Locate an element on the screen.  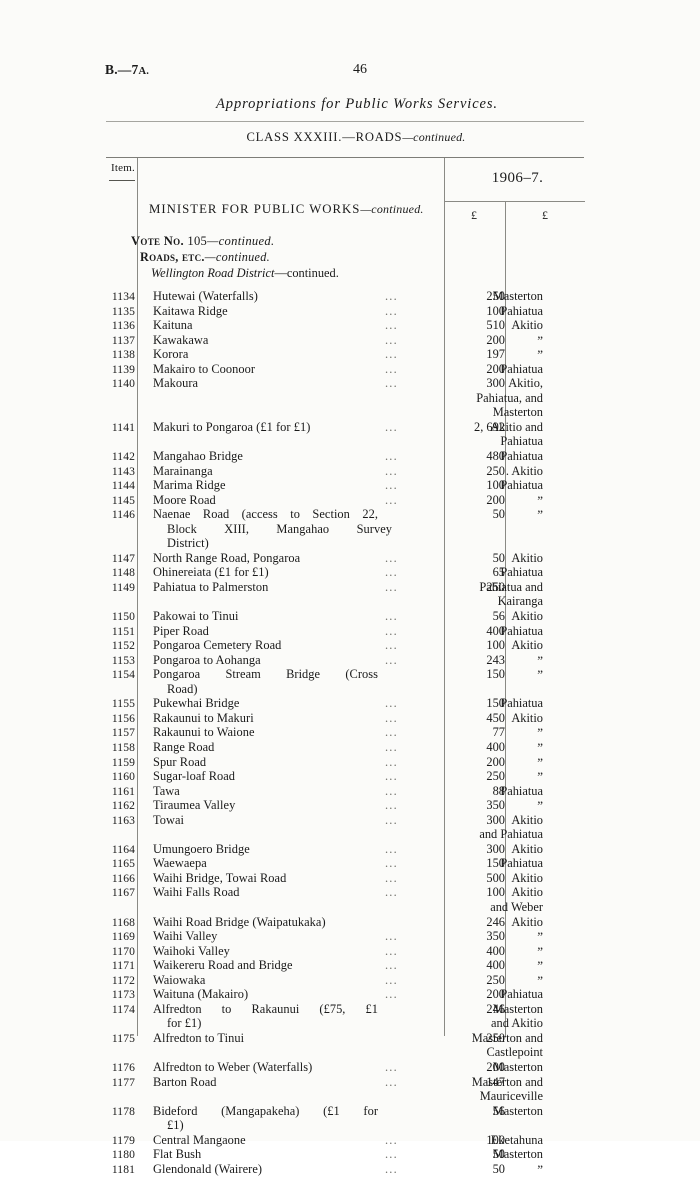
row-description: Barton Road is located at coordinates (185, 1081).